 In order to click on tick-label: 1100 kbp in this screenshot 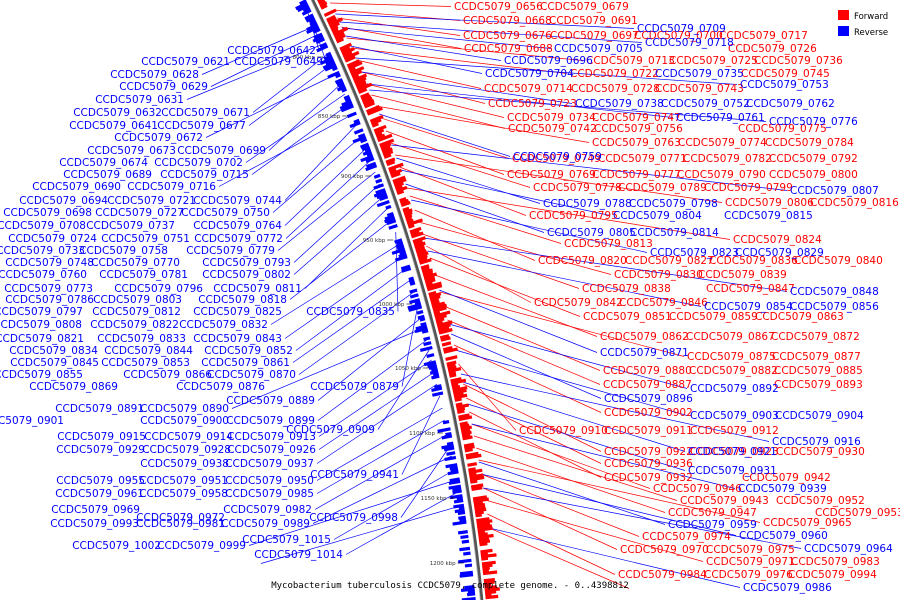, I will do `click(422, 434)`.